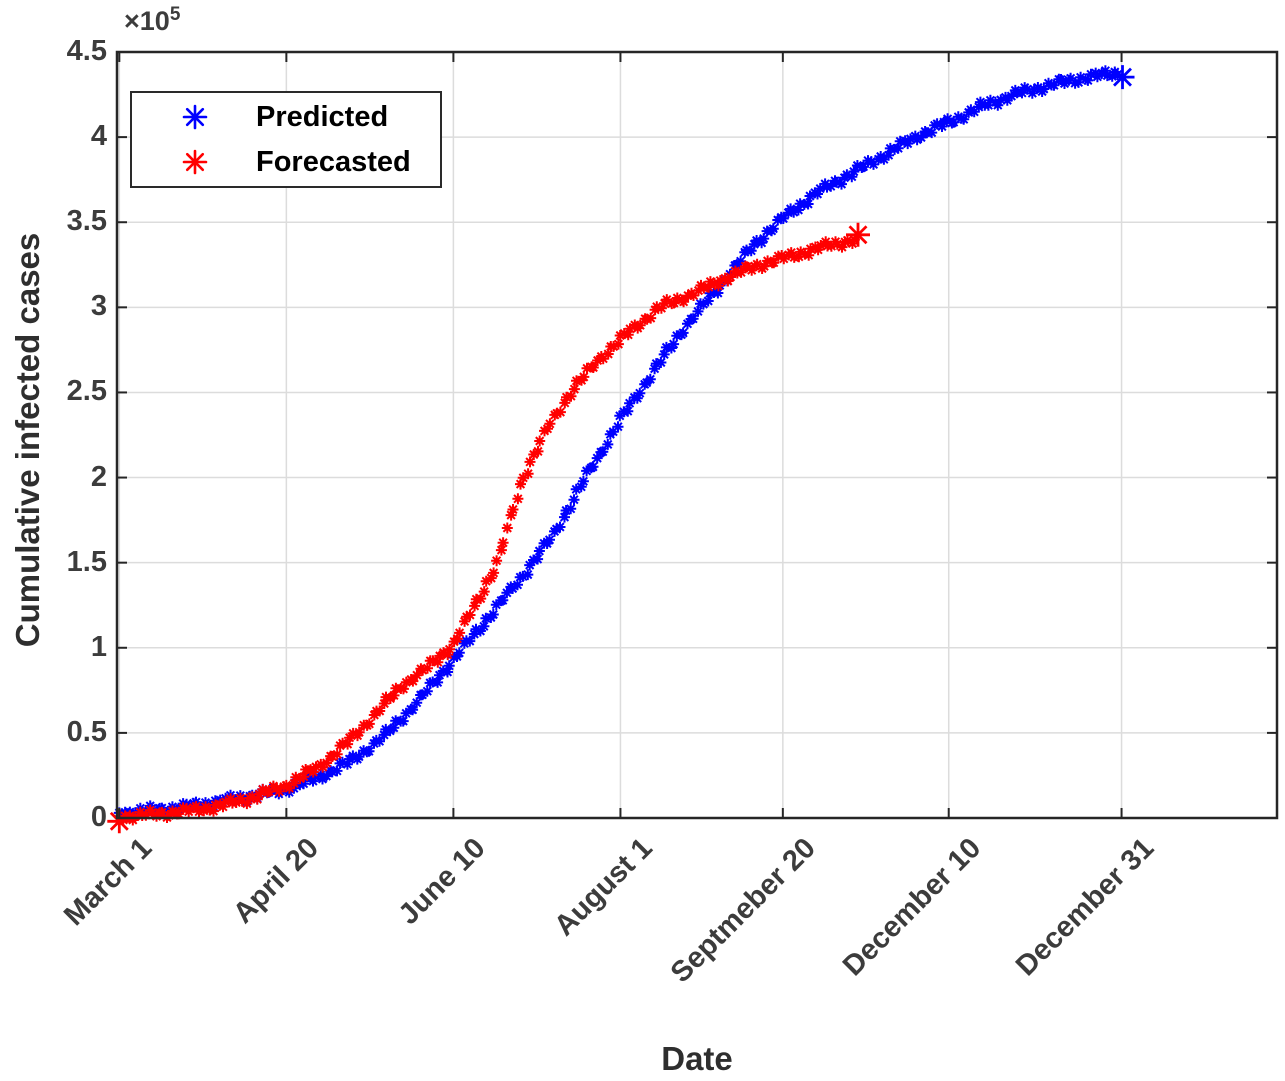 This screenshot has height=1081, width=1285. Describe the element at coordinates (86, 731) in the screenshot. I see `y-tick-label: 0.5` at that location.